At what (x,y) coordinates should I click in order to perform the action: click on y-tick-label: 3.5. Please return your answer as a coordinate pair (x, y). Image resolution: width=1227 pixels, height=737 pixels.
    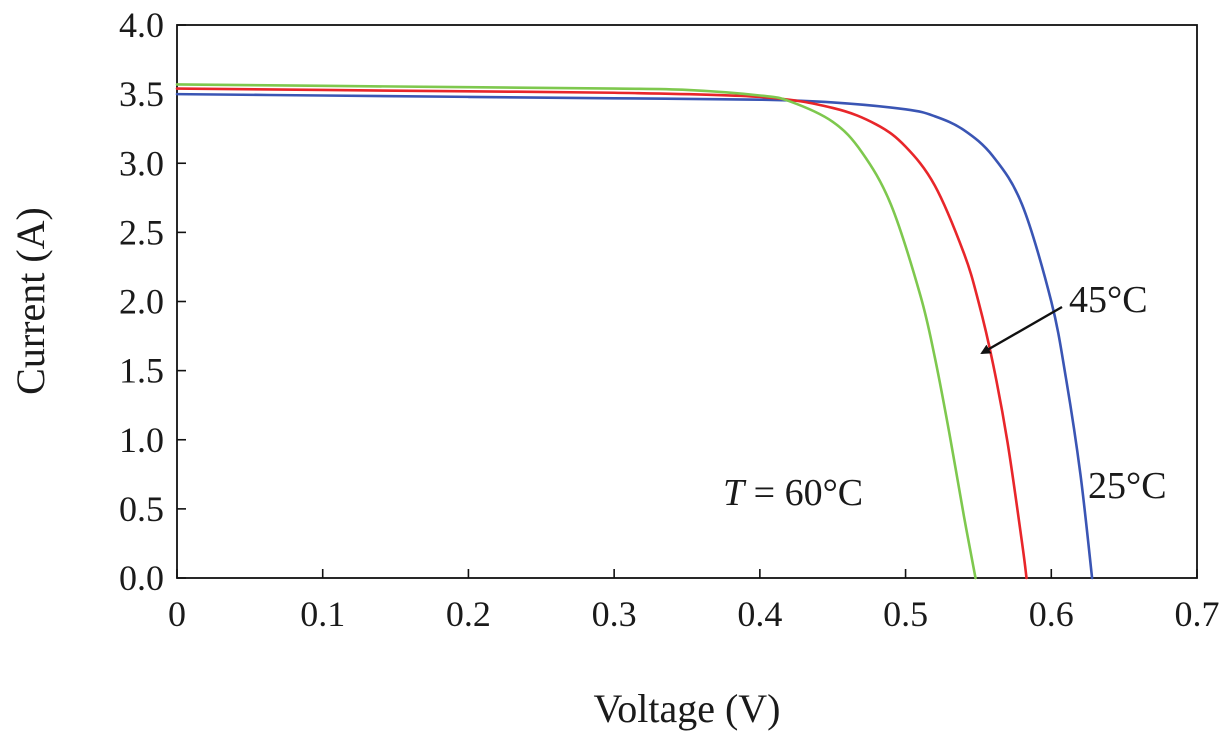
    Looking at the image, I should click on (141, 94).